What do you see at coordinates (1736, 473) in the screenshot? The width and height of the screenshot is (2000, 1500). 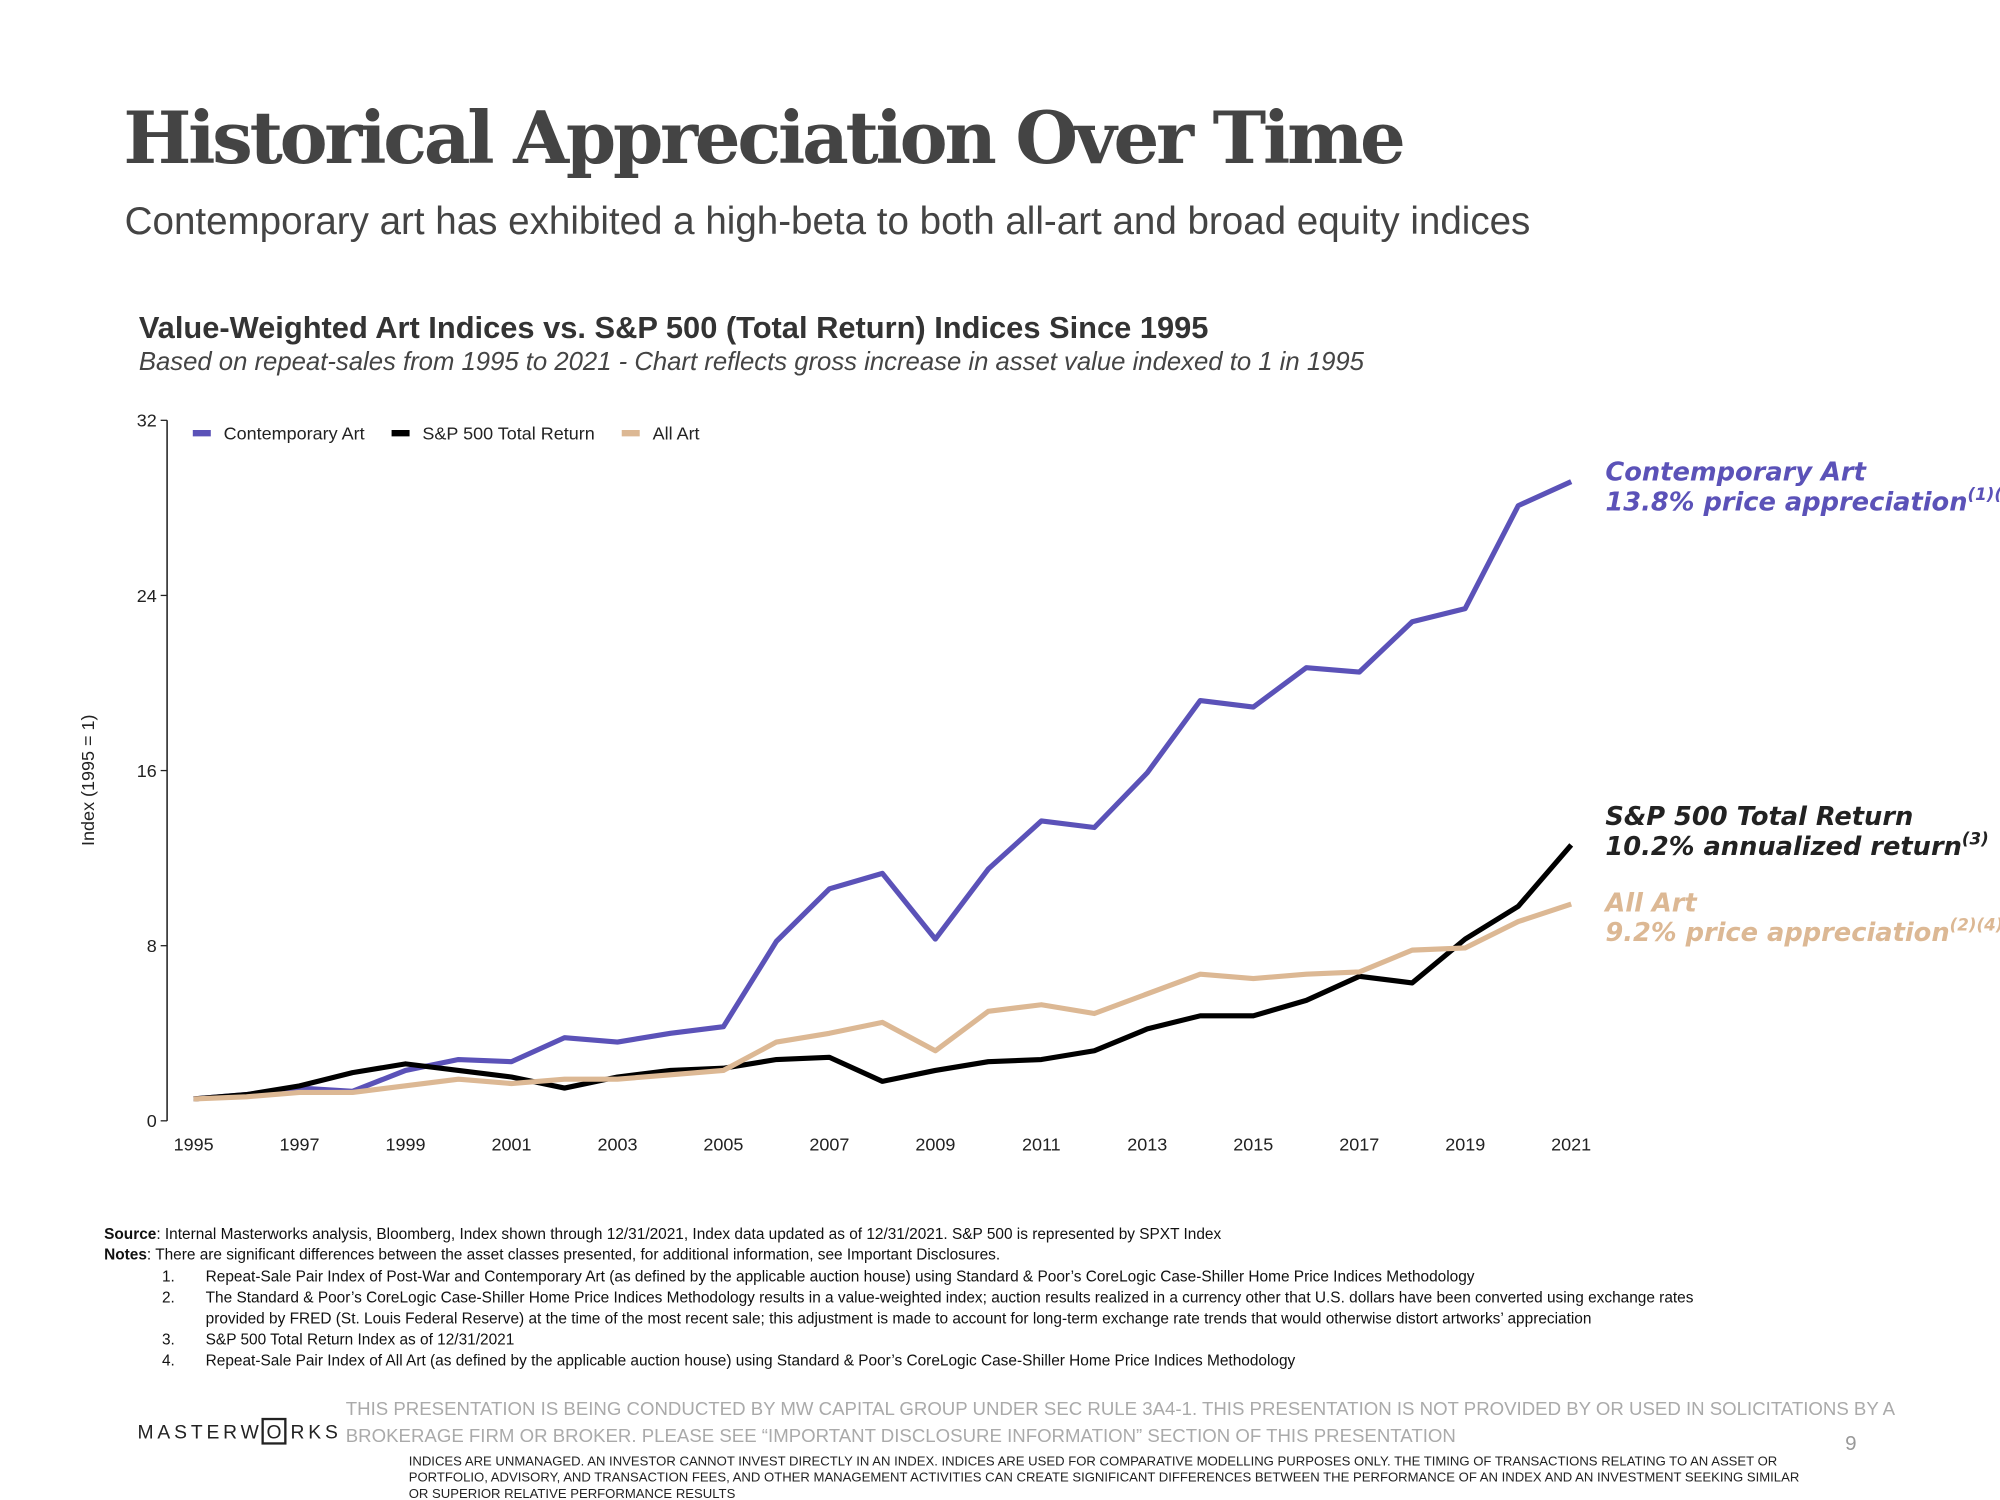 I see `annotation-title: Contemporary Art` at bounding box center [1736, 473].